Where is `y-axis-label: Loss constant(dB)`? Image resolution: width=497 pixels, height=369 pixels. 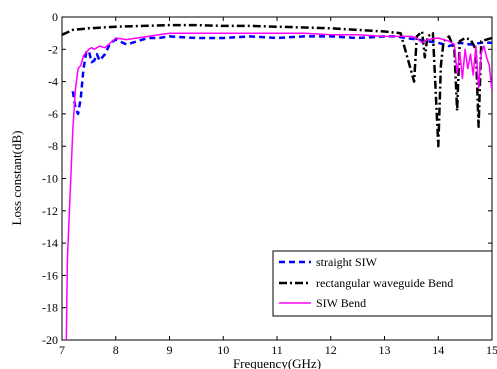
y-axis-label: Loss constant(dB) is located at coordinates (16, 178).